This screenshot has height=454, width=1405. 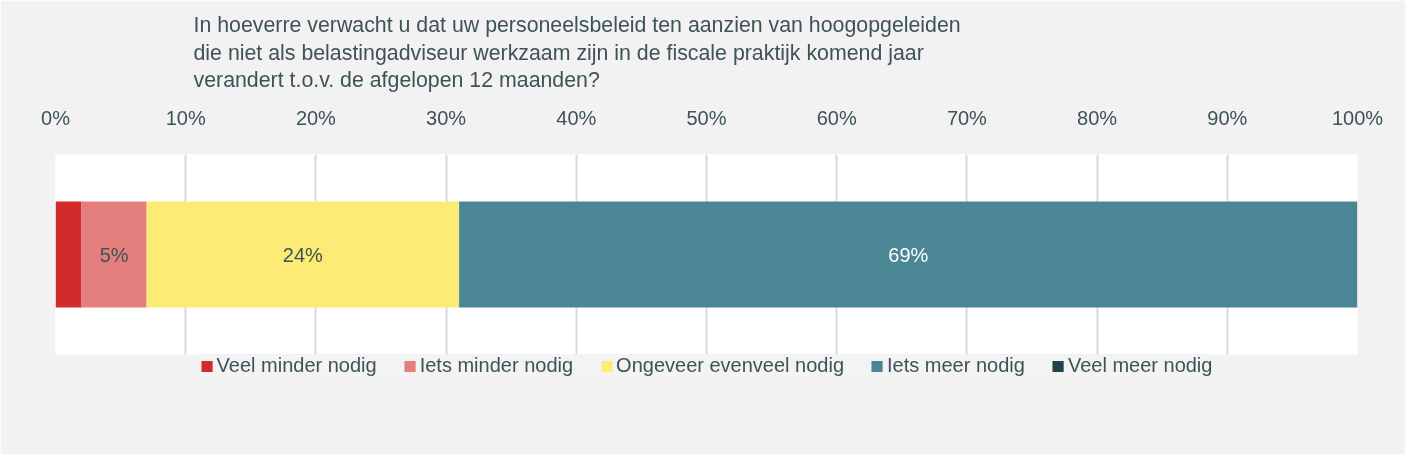 What do you see at coordinates (577, 53) in the screenshot?
I see `chart-title: In hoeverre verwacht u dat uw personeelsbeleid ten aanzien van hoogopgeleiden die niet als belastingadviseur werkzaam zijn in de fiscale praktijk komend jaar verandert t.o.v. de afgelopen 12 maanden?` at bounding box center [577, 53].